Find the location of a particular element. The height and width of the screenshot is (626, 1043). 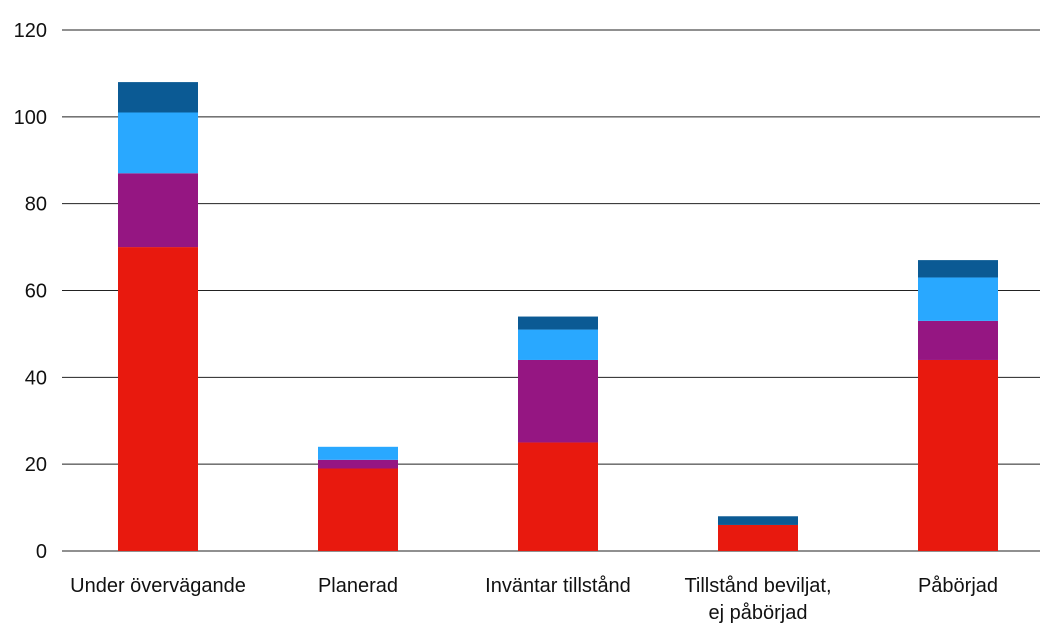

x-tick-label-1: Planerad is located at coordinates (358, 586).